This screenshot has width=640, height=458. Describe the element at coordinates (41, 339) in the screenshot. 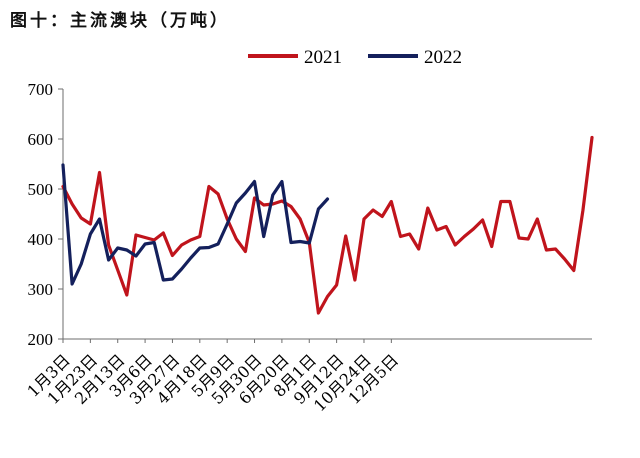

I see `y-tick-label: 200` at that location.